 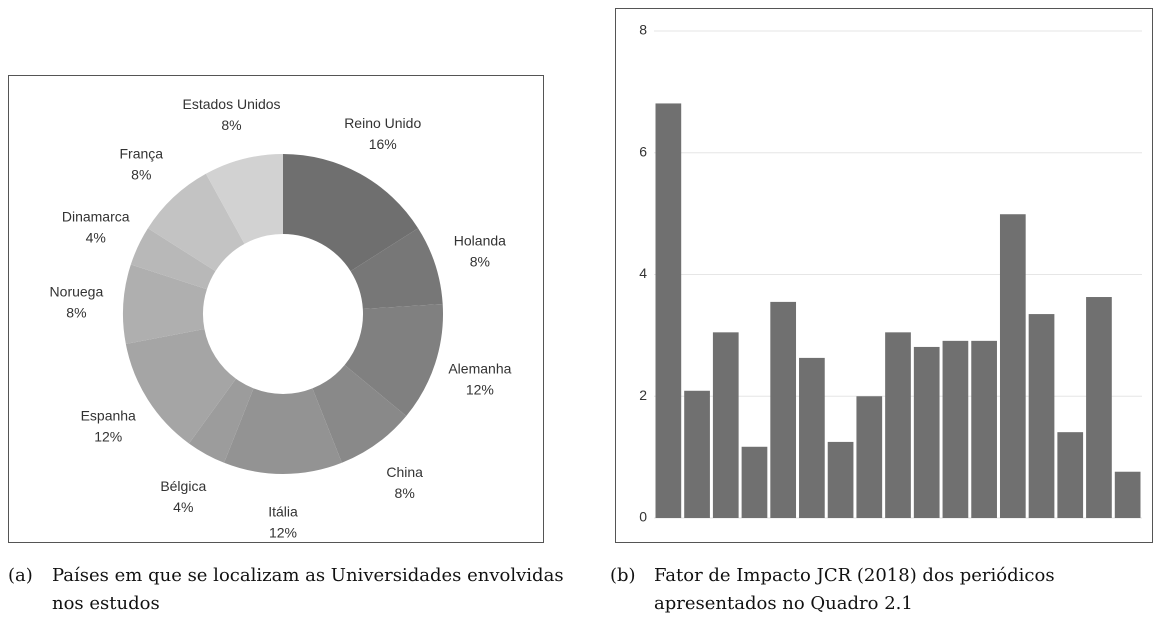 What do you see at coordinates (283, 521) in the screenshot?
I see `slice-label: Itália 12%` at bounding box center [283, 521].